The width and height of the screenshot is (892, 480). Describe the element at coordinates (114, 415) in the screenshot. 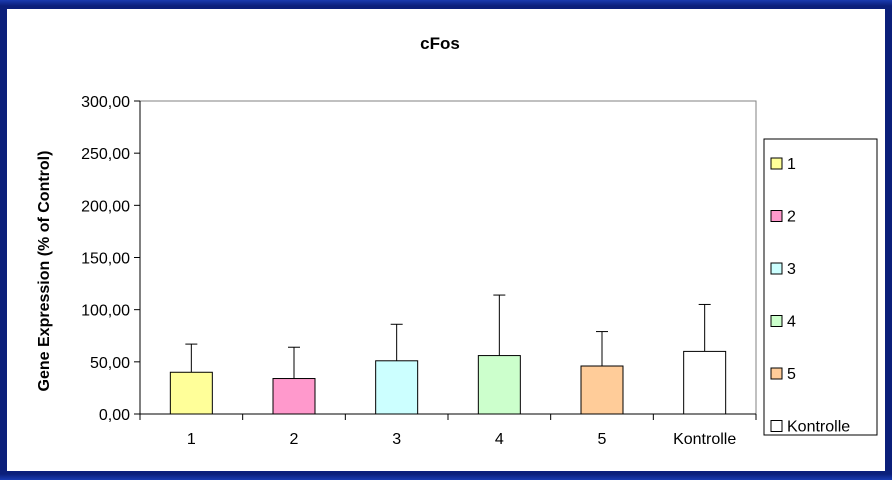

I see `y-tick-label: 0,00` at that location.